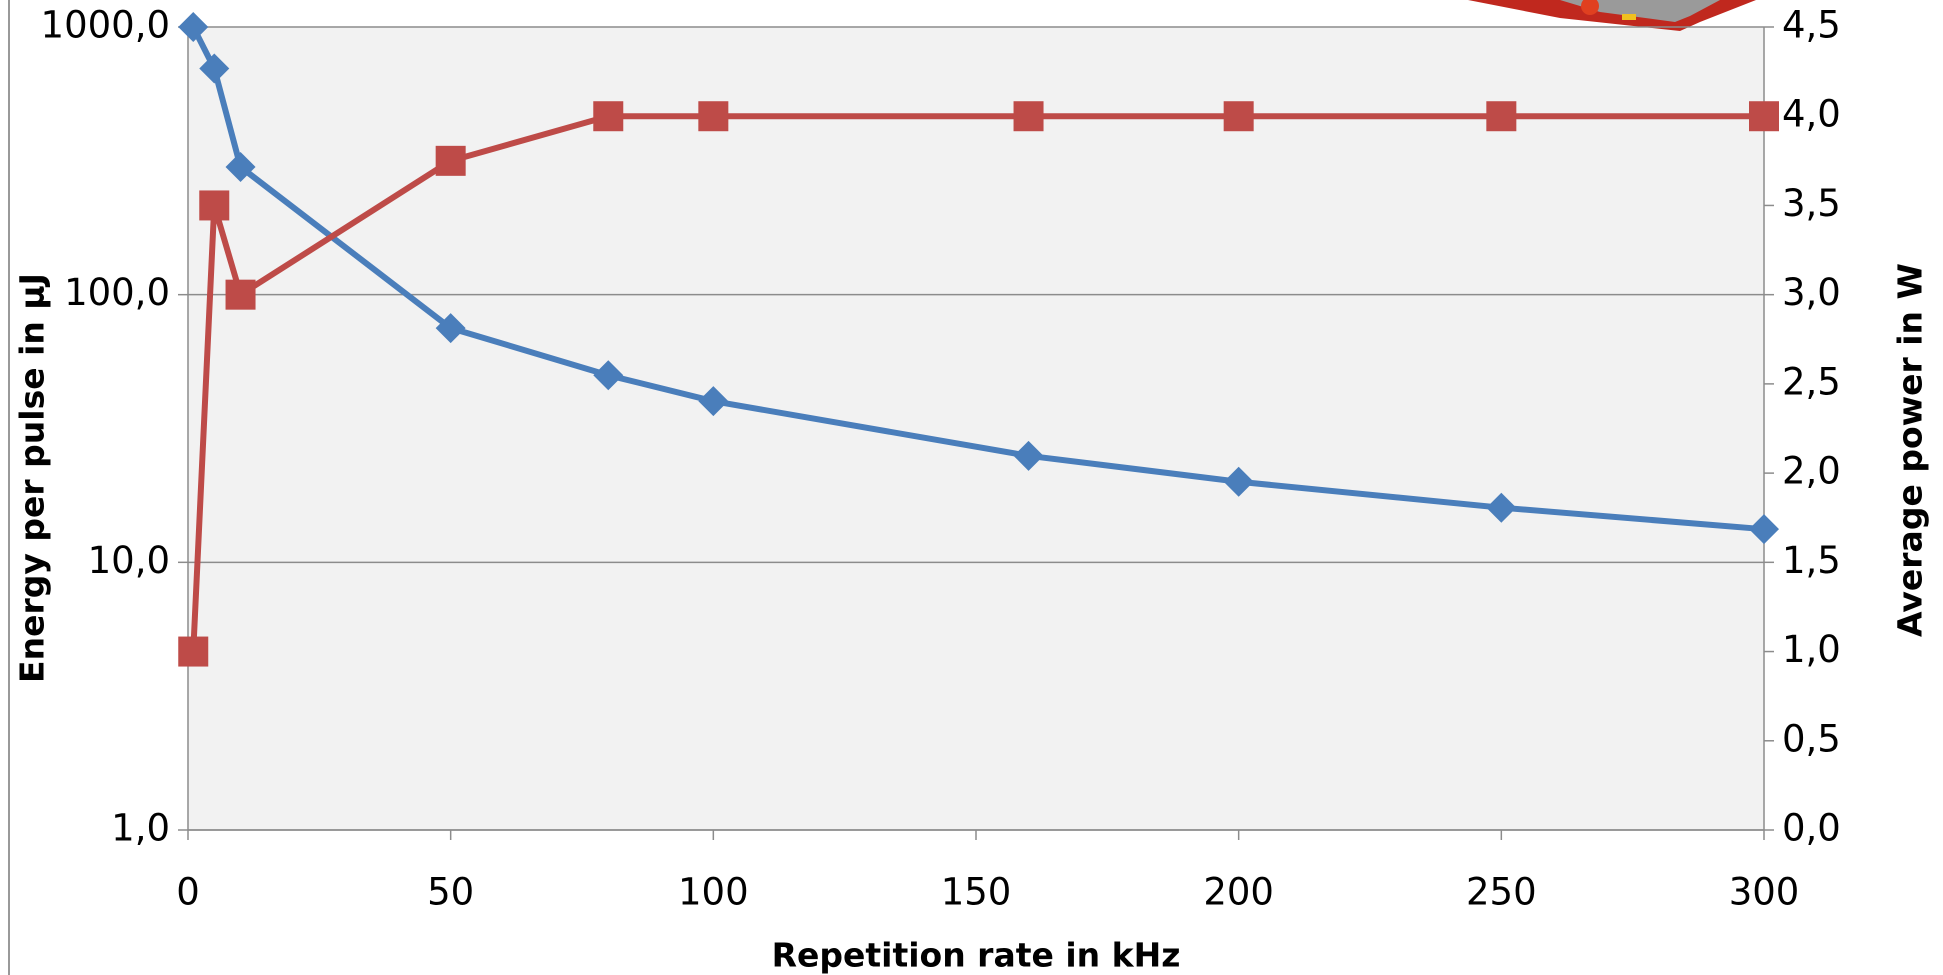 Image resolution: width=1943 pixels, height=975 pixels. I want to click on y2-tick-label: 0,5, so click(1811, 738).